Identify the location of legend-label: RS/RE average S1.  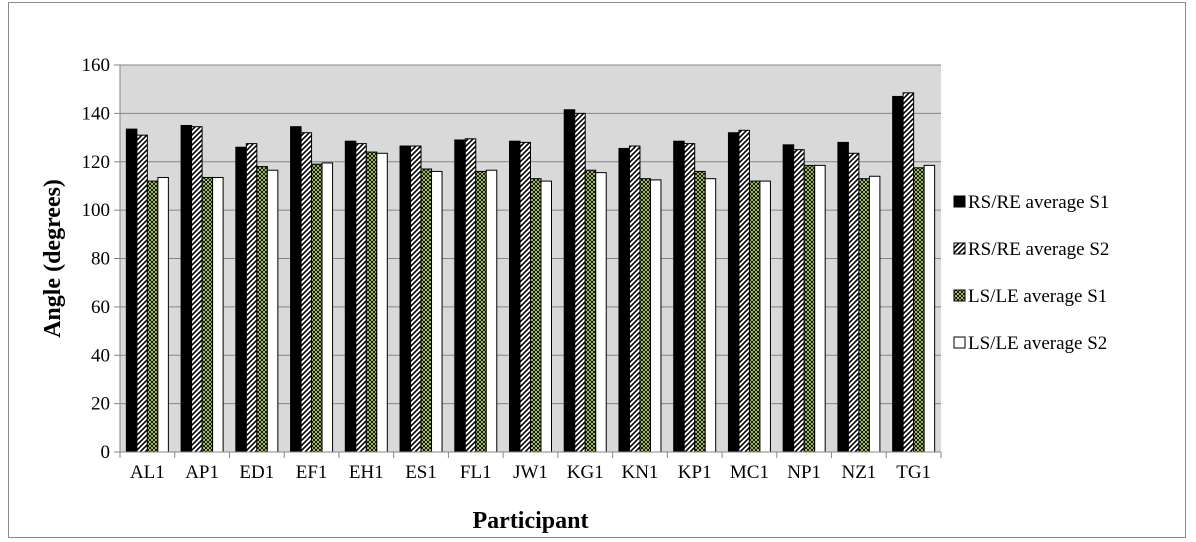
(1038, 202).